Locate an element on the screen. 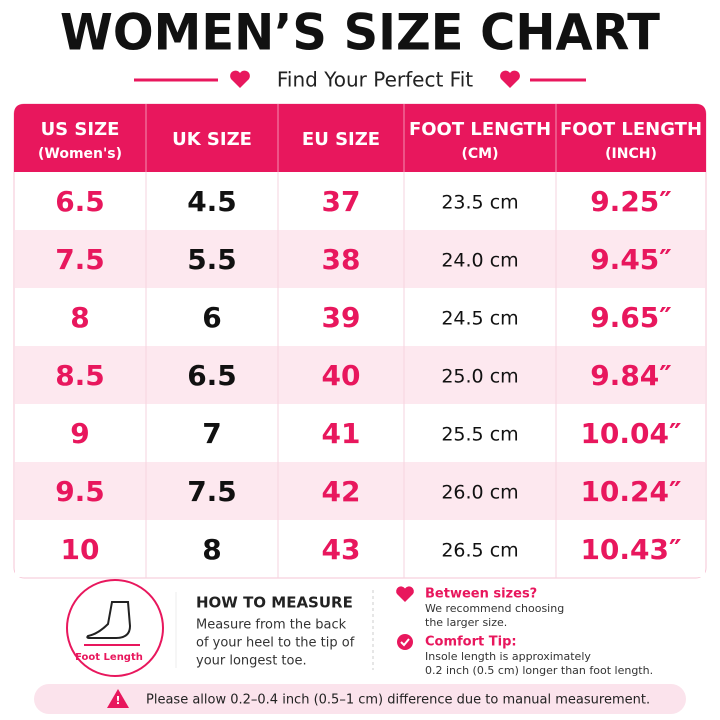 The image size is (720, 720). cell: 38 is located at coordinates (341, 259).